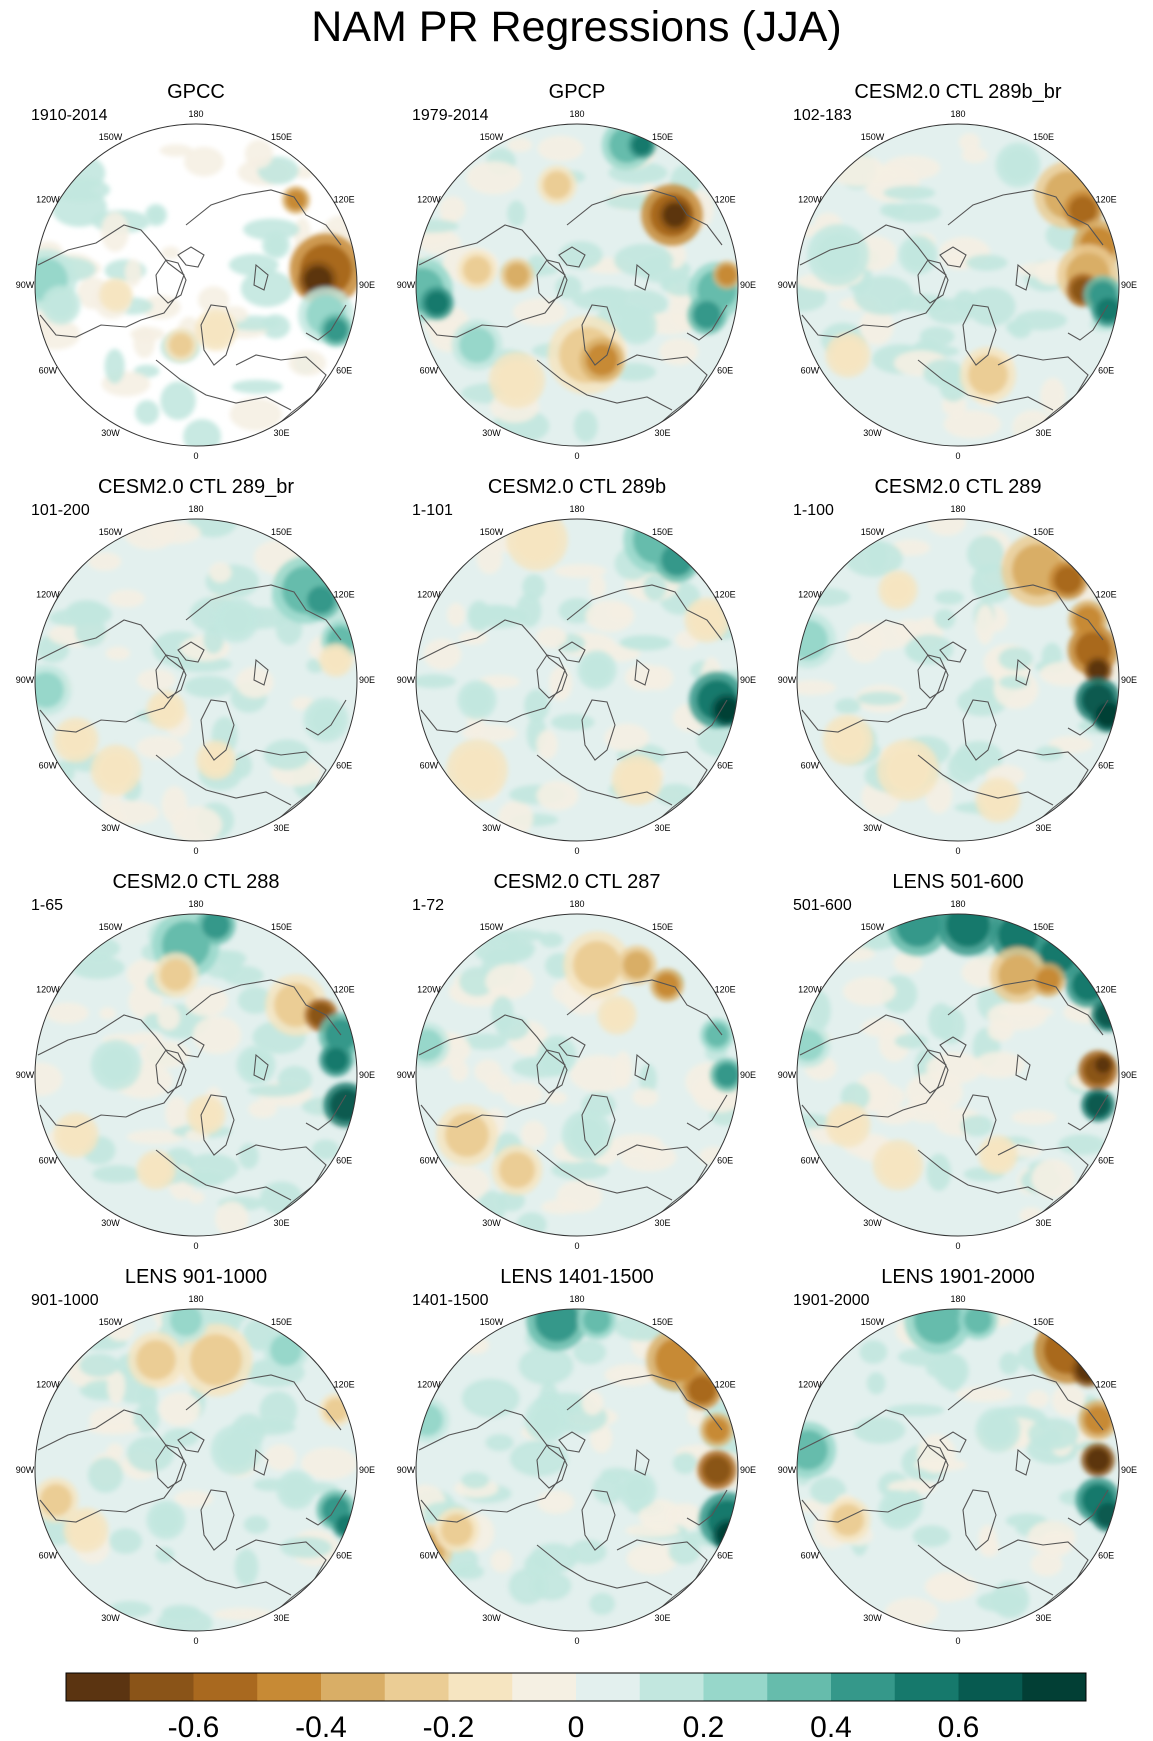 This screenshot has height=1741, width=1153. What do you see at coordinates (957, 882) in the screenshot?
I see `panel-title: LENS 501-600` at bounding box center [957, 882].